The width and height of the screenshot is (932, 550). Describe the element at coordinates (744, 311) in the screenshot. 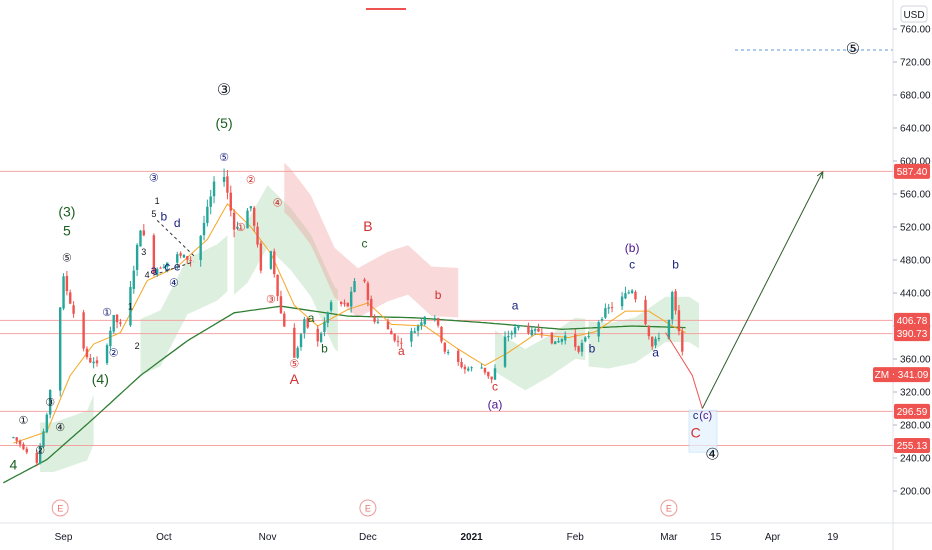

I see `projection-arrow` at that location.